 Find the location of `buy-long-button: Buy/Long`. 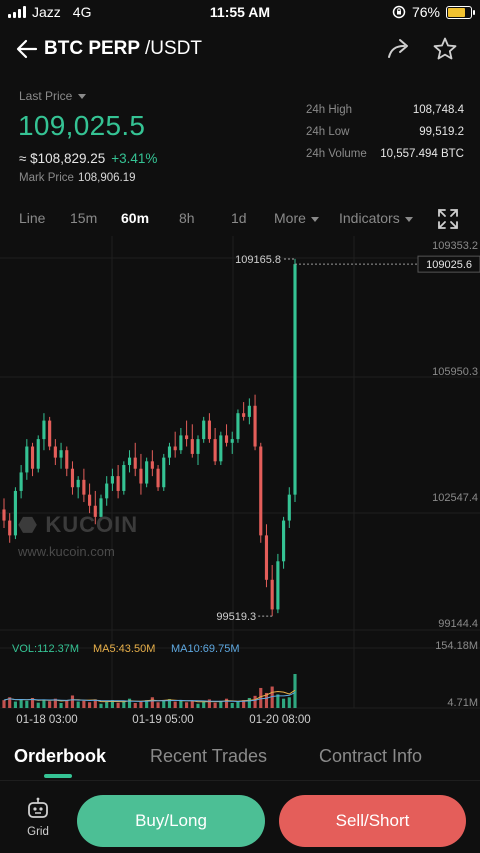

buy-long-button: Buy/Long is located at coordinates (171, 821).